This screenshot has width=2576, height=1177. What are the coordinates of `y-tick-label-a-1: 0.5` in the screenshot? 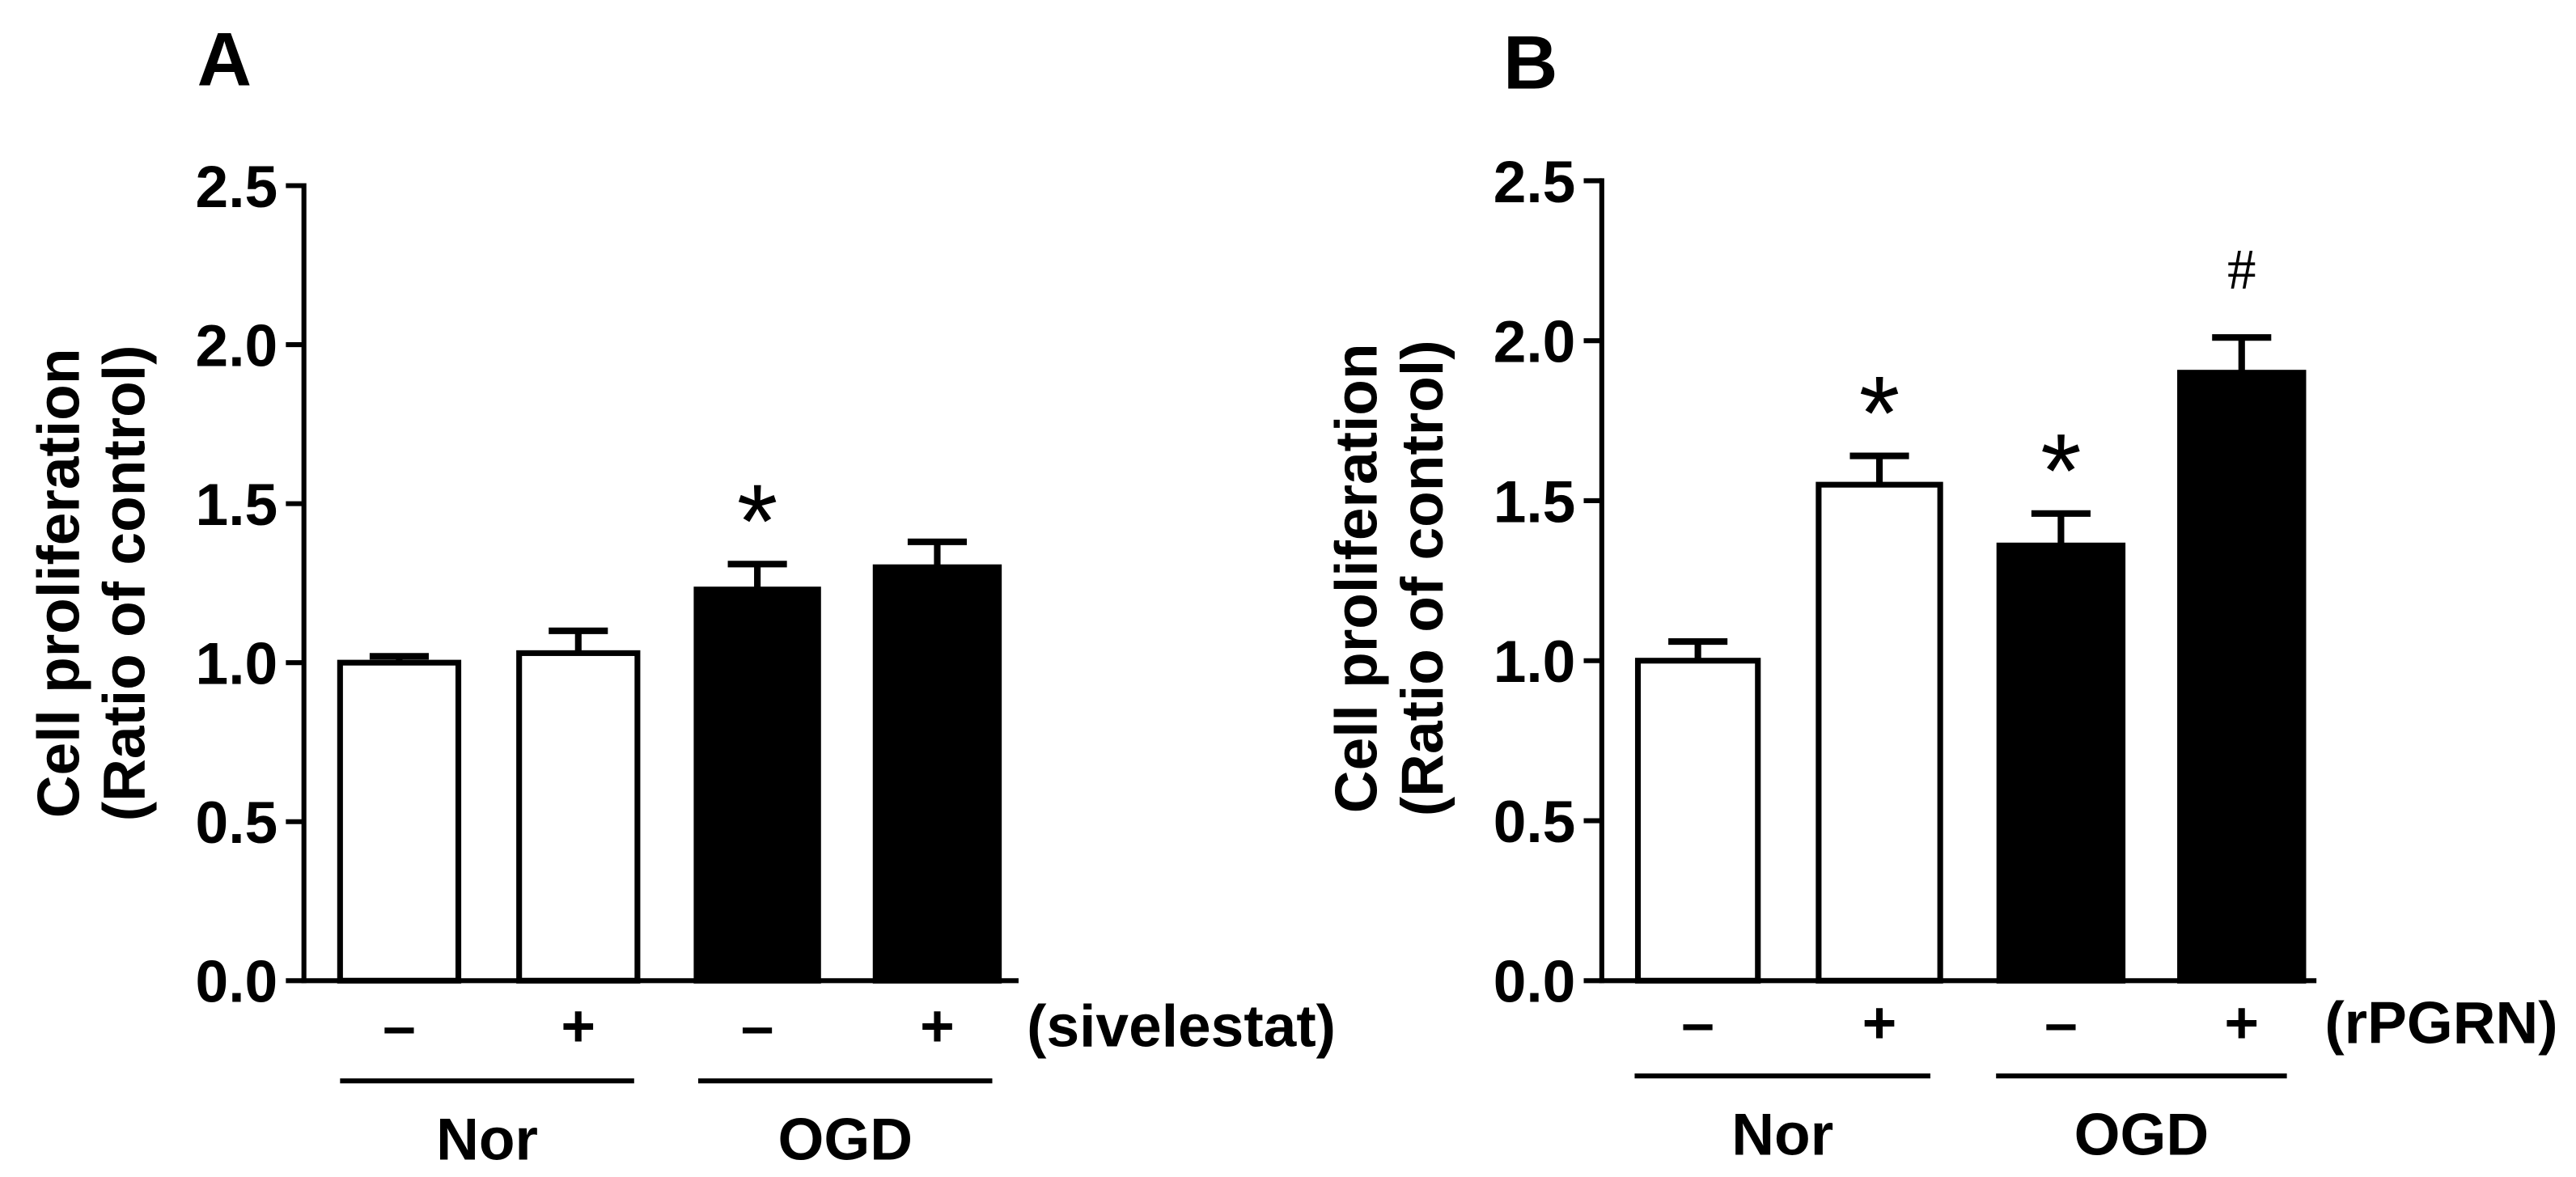 It's located at (237, 823).